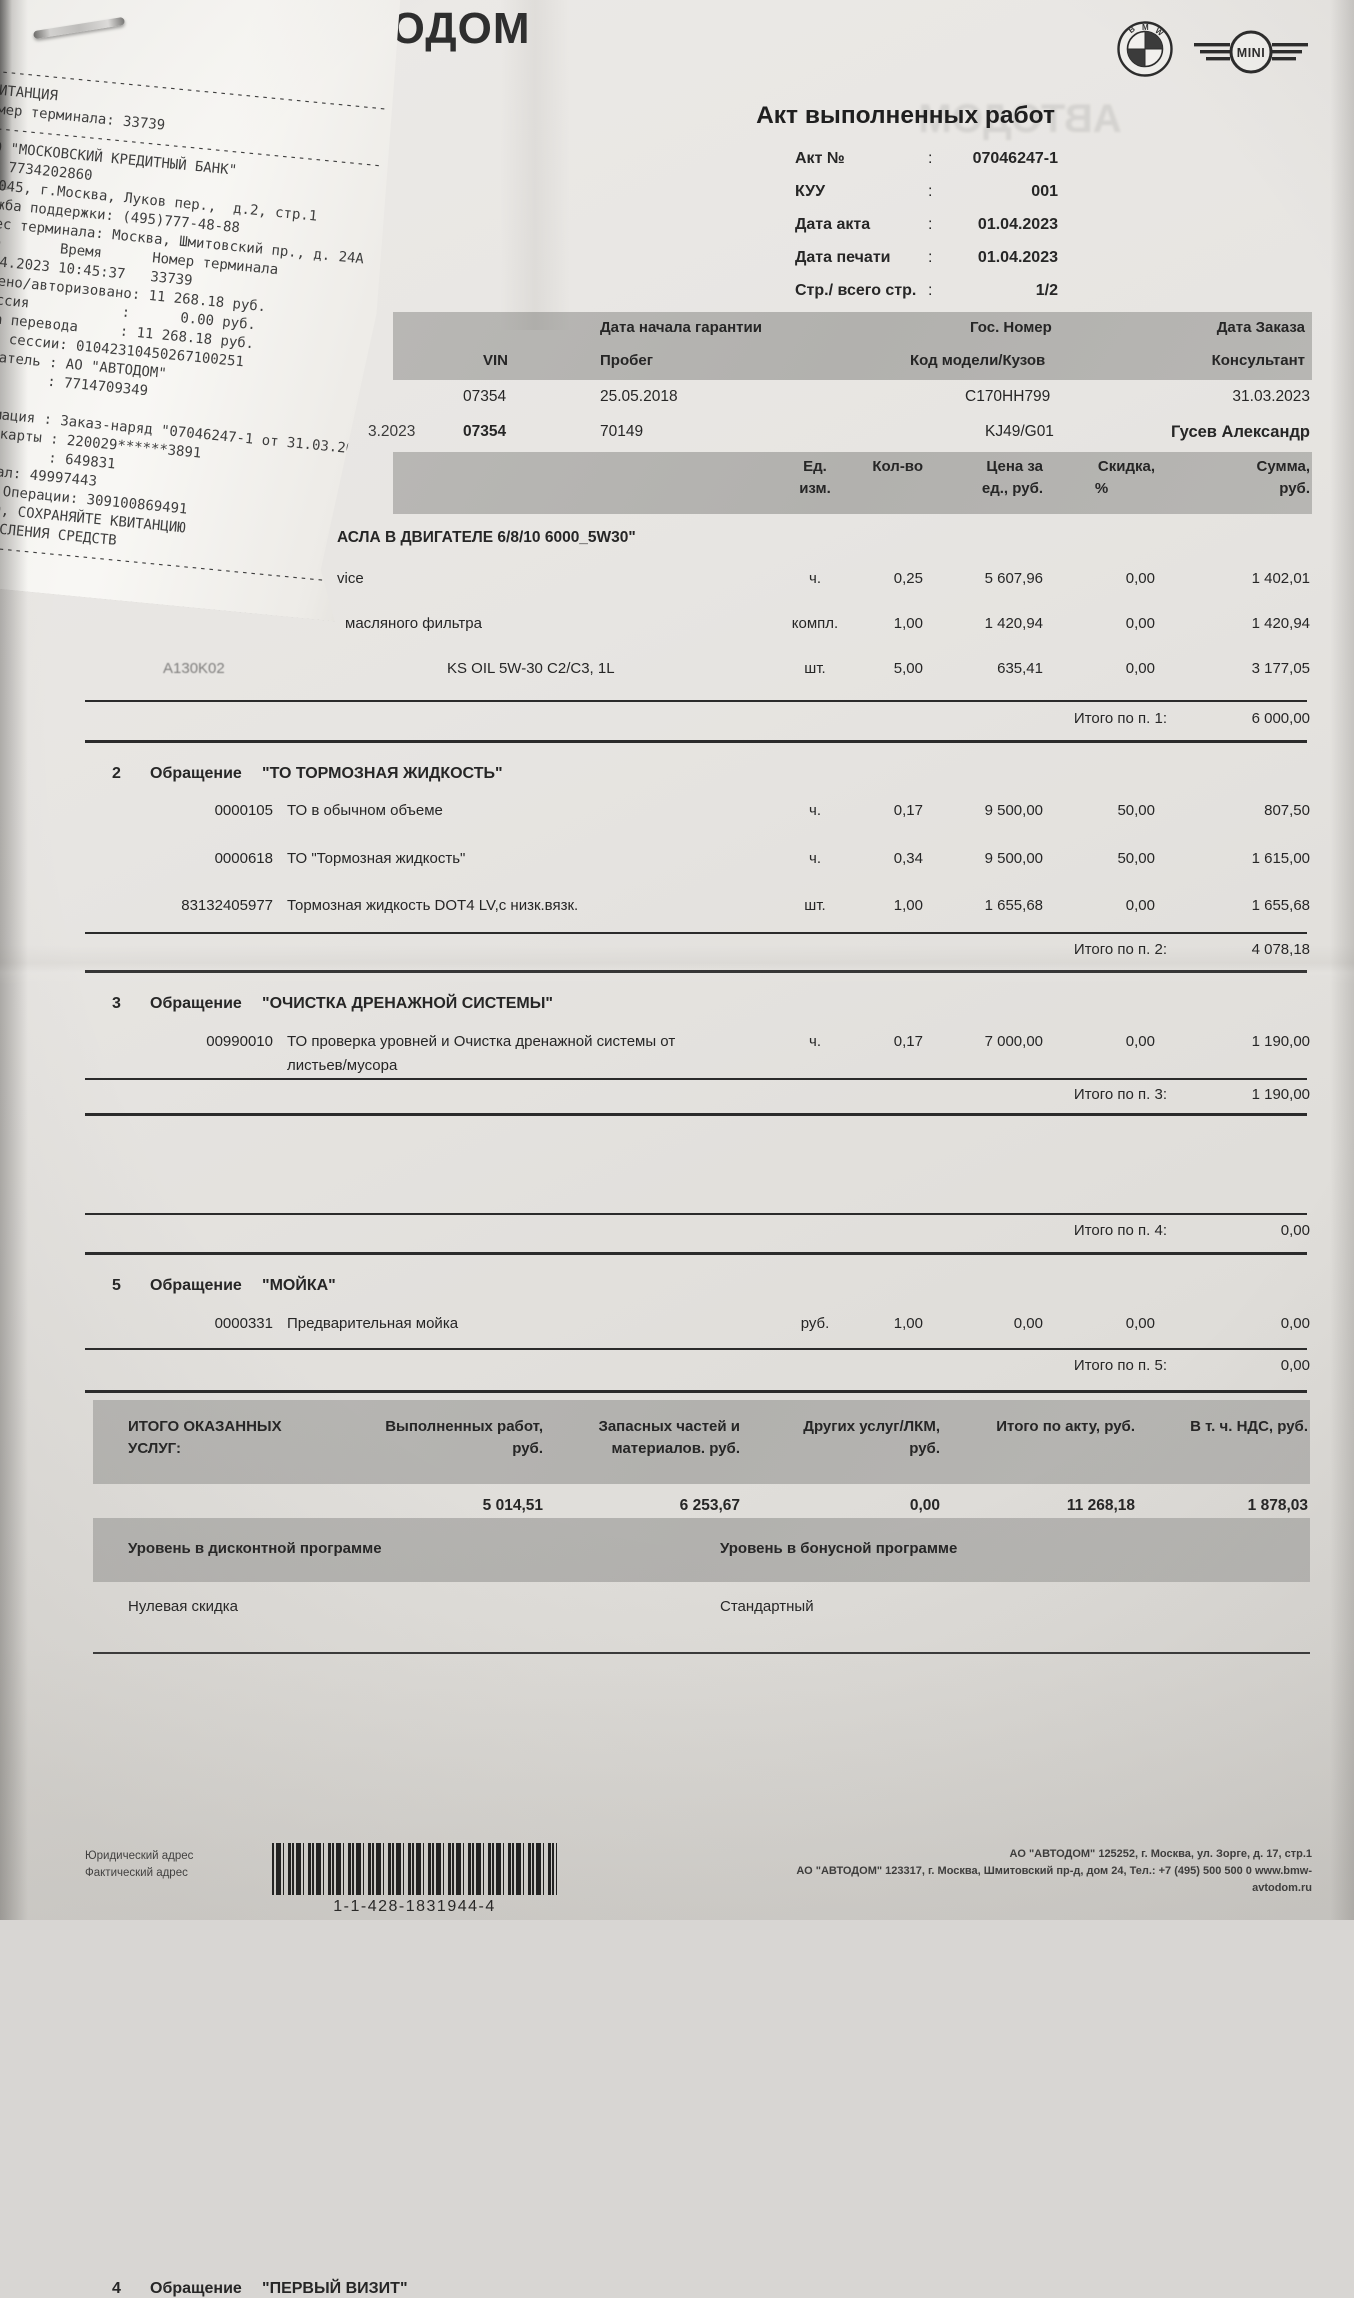 This screenshot has width=1354, height=2298. What do you see at coordinates (677, 1006) in the screenshot?
I see `section-header: 3 Обращение "ОЧИСТКА ДРЕНАЖНОЙ СИСТЕМЫ"` at bounding box center [677, 1006].